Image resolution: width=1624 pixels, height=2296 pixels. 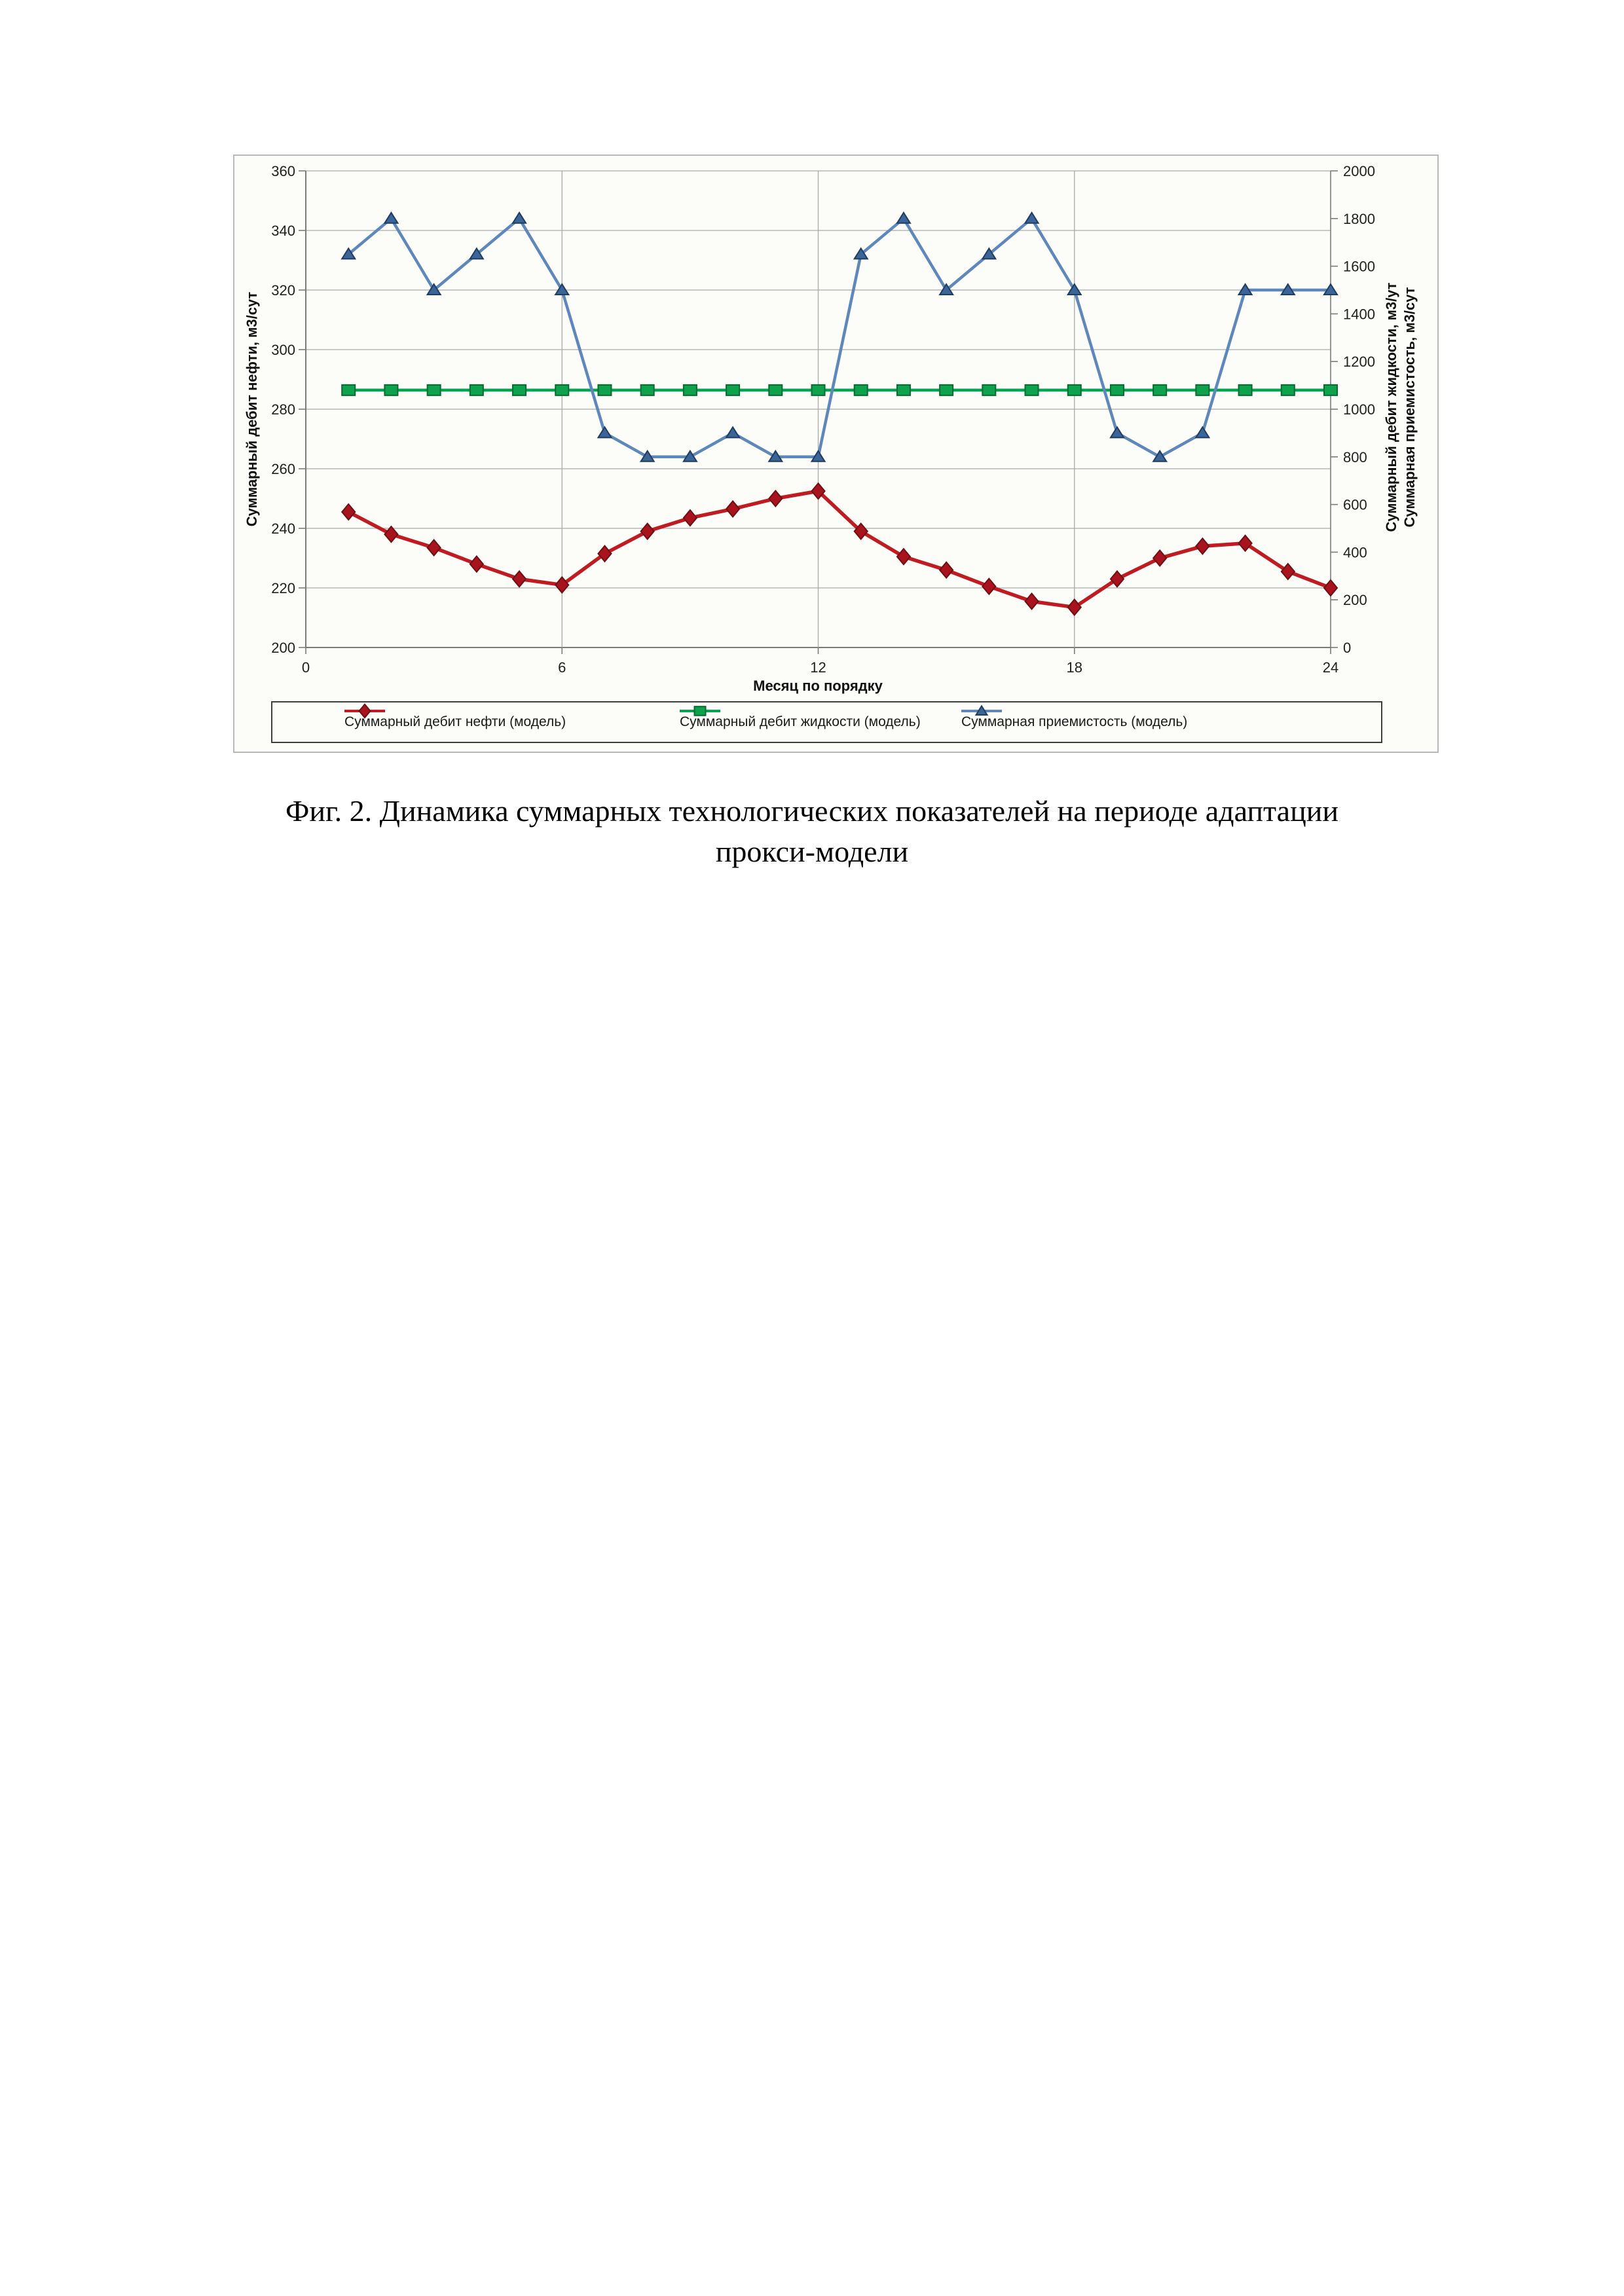 I want to click on legend-label: Суммарная приемистость (модель), so click(x=1074, y=721).